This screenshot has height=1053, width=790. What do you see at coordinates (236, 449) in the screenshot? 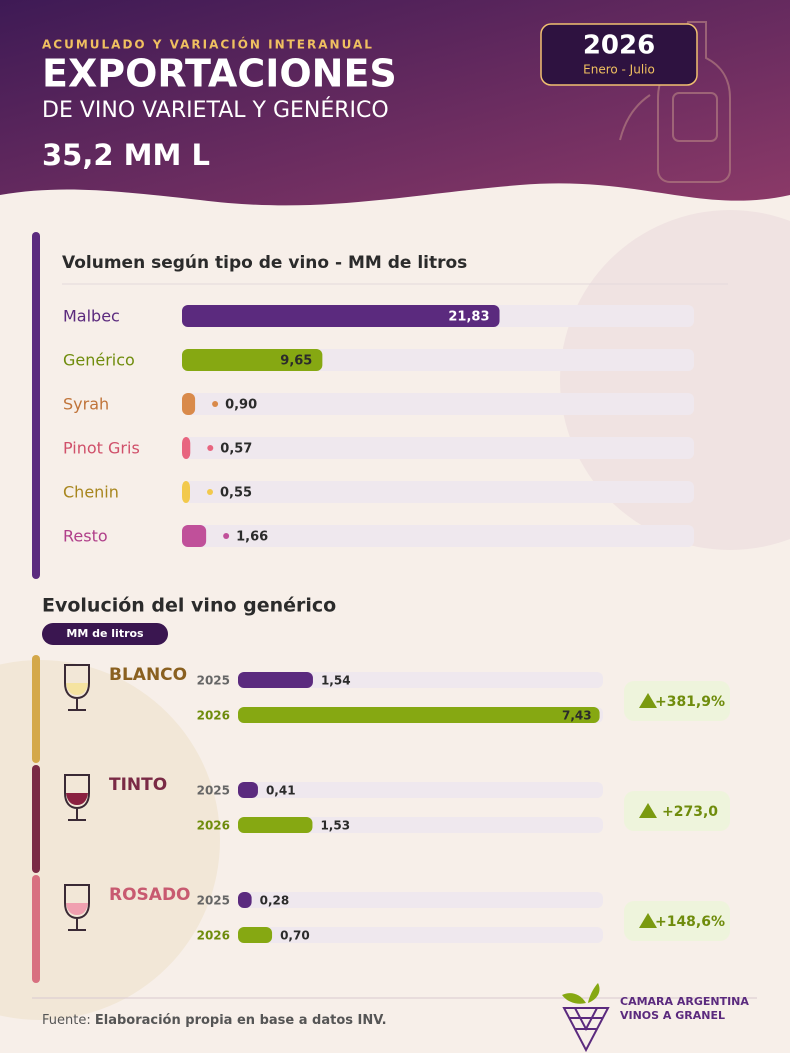
I see `value-label: 0,57` at bounding box center [236, 449].